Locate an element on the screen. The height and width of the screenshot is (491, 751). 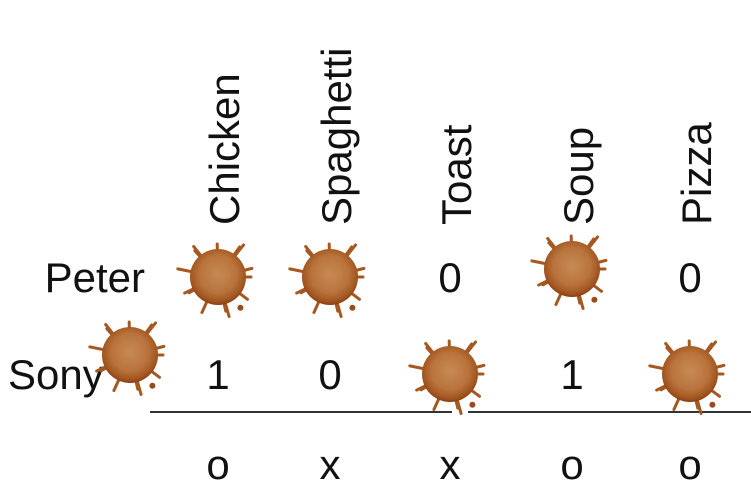
column-header: Chicken is located at coordinates (224, 149).